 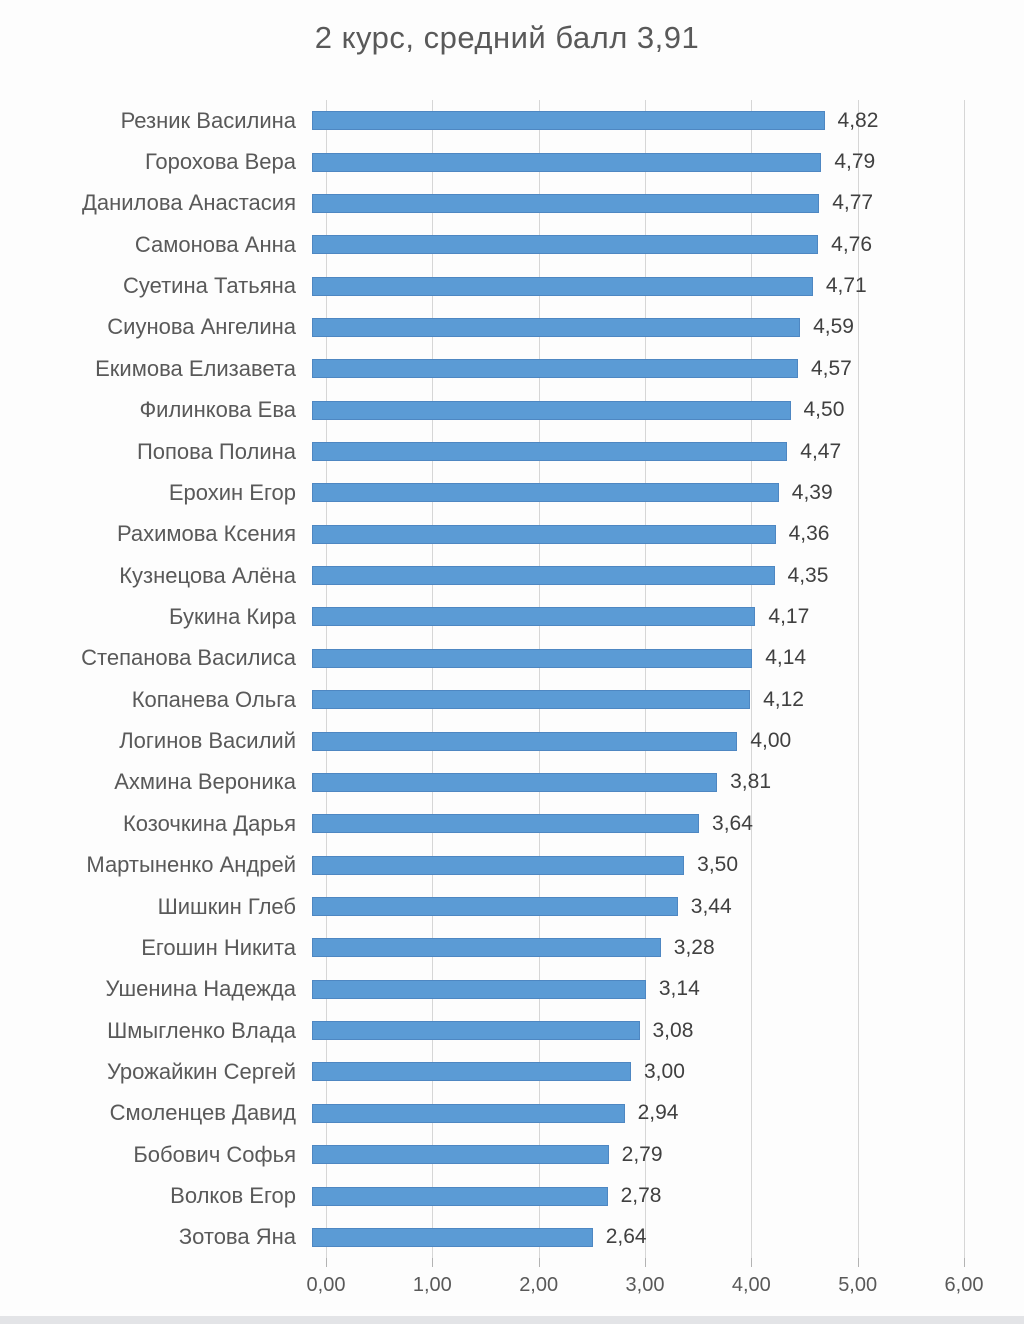 I want to click on bar-zone: 4,76, so click(x=662, y=244).